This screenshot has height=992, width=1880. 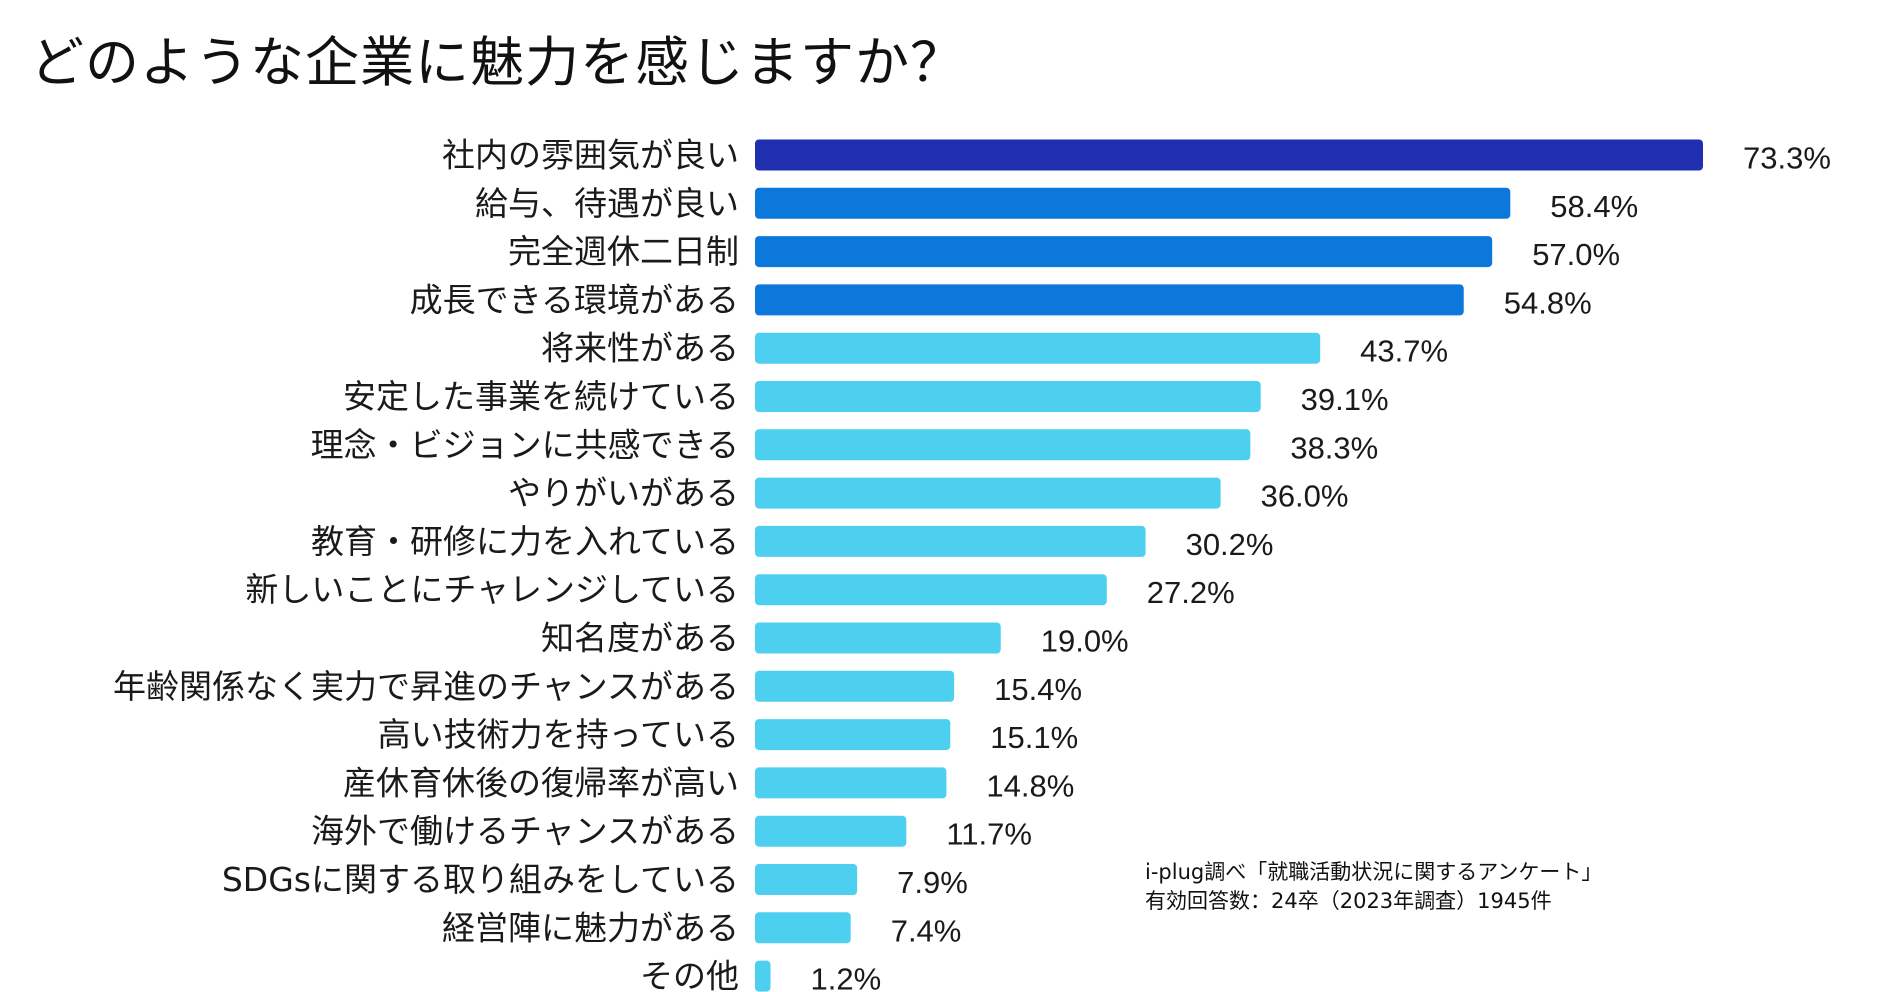 What do you see at coordinates (1576, 254) in the screenshot?
I see `value-label: 57.0%` at bounding box center [1576, 254].